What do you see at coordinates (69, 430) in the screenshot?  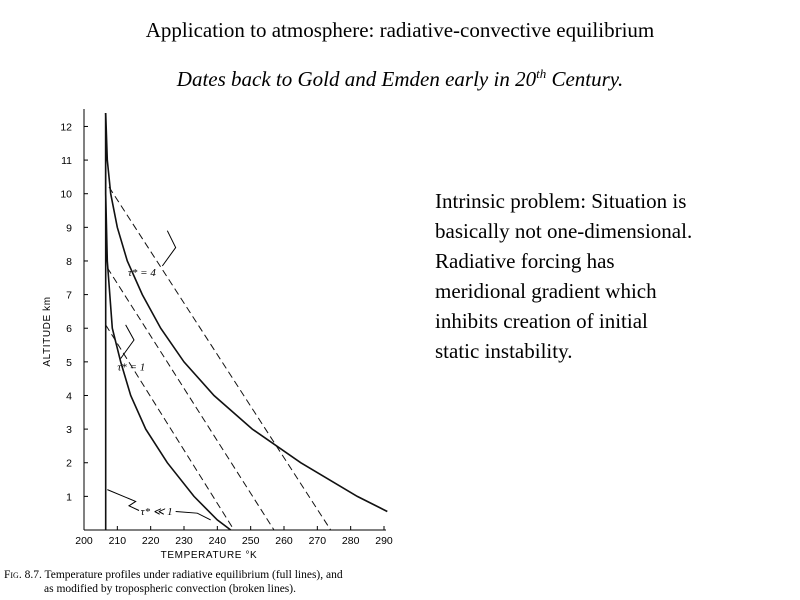 I see `y-tick-label: 3` at bounding box center [69, 430].